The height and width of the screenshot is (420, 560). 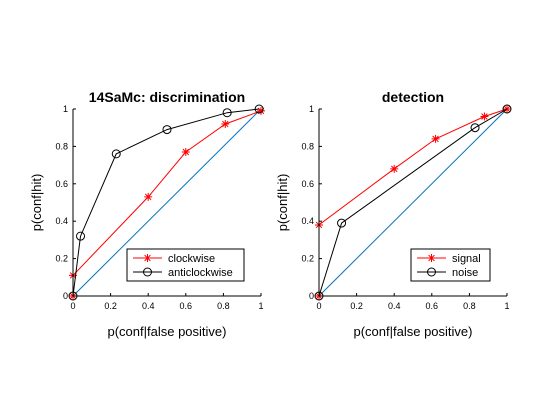 What do you see at coordinates (191, 259) in the screenshot?
I see `legend-label-clockwise: clockwise` at bounding box center [191, 259].